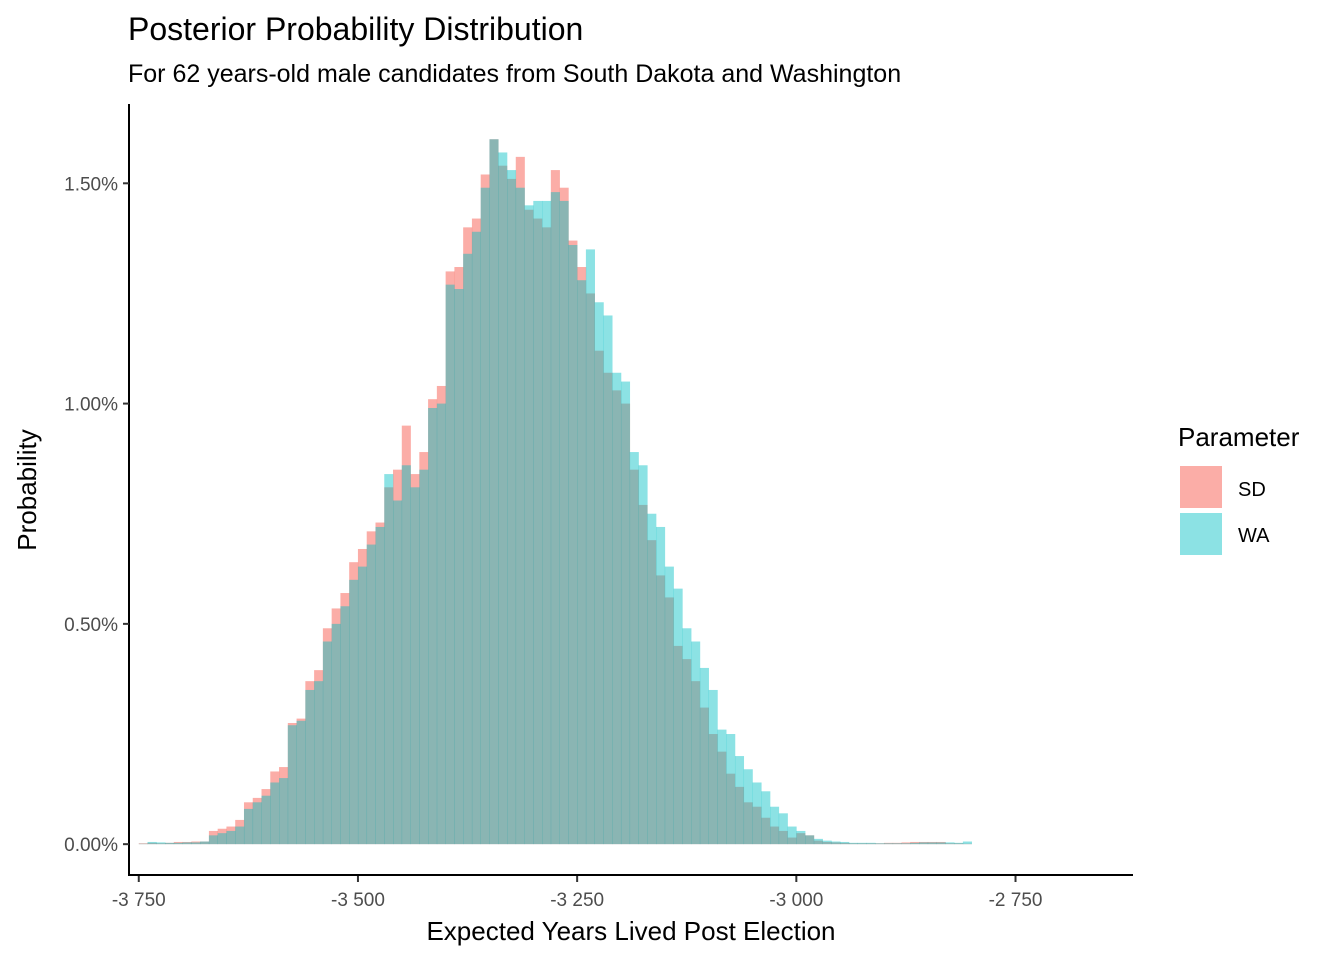  Describe the element at coordinates (1016, 900) in the screenshot. I see `x-tick-label: -2 750` at that location.